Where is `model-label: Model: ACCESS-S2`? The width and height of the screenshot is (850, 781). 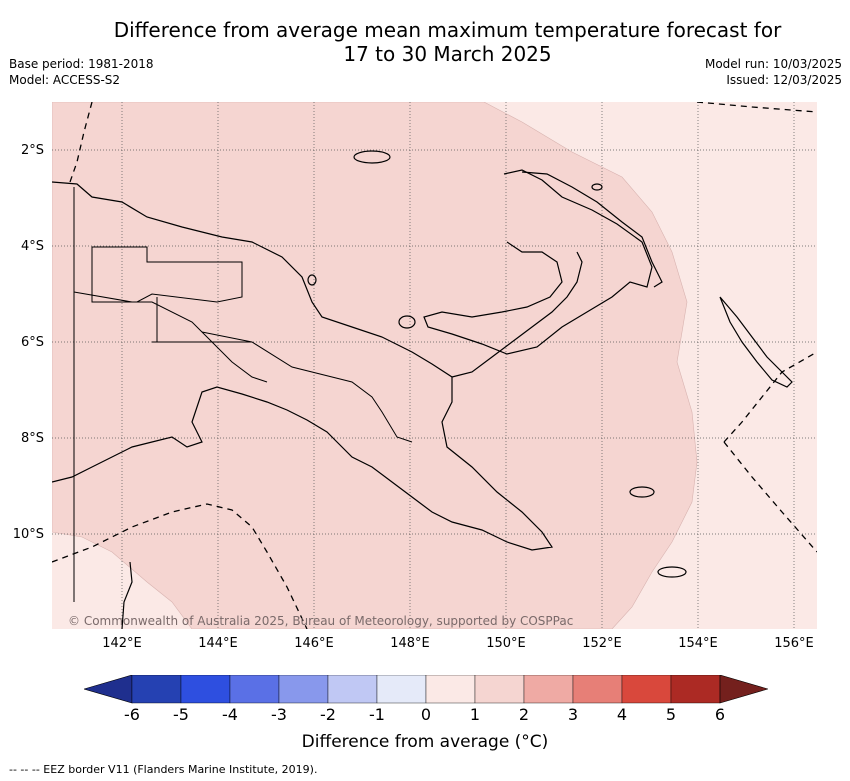 model-label: Model: ACCESS-S2 is located at coordinates (65, 80).